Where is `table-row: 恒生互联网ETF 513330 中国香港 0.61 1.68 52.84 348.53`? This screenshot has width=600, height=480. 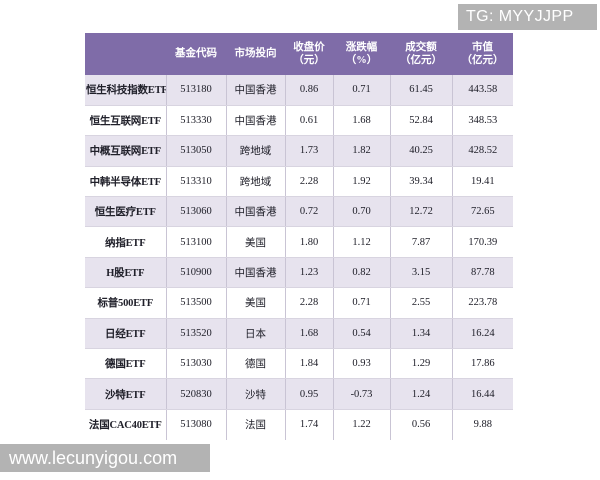
table-row: 恒生互联网ETF 513330 中国香港 0.61 1.68 52.84 348.53 is located at coordinates (299, 121).